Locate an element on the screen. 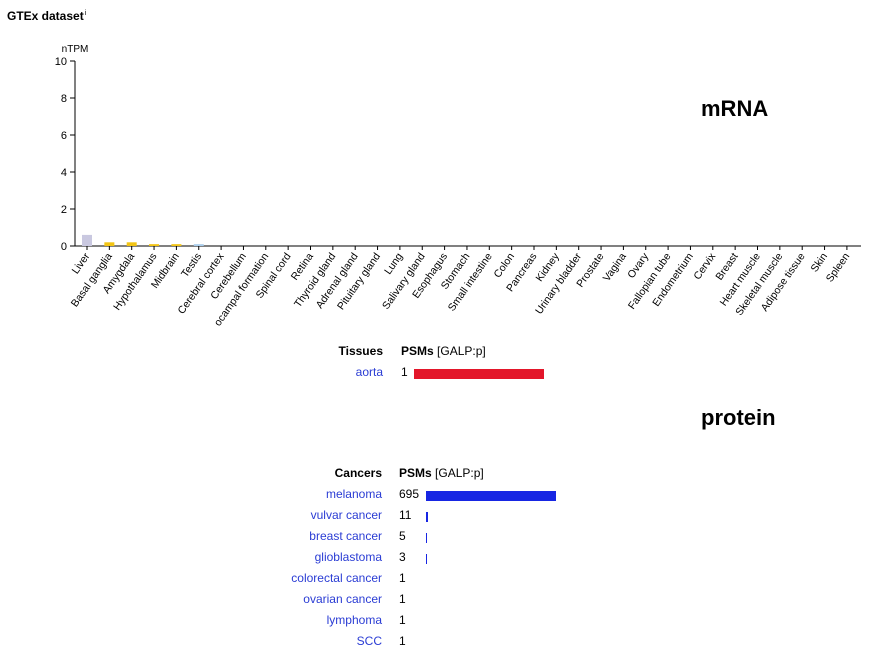  y-axis-label: nTPM is located at coordinates (75, 49).